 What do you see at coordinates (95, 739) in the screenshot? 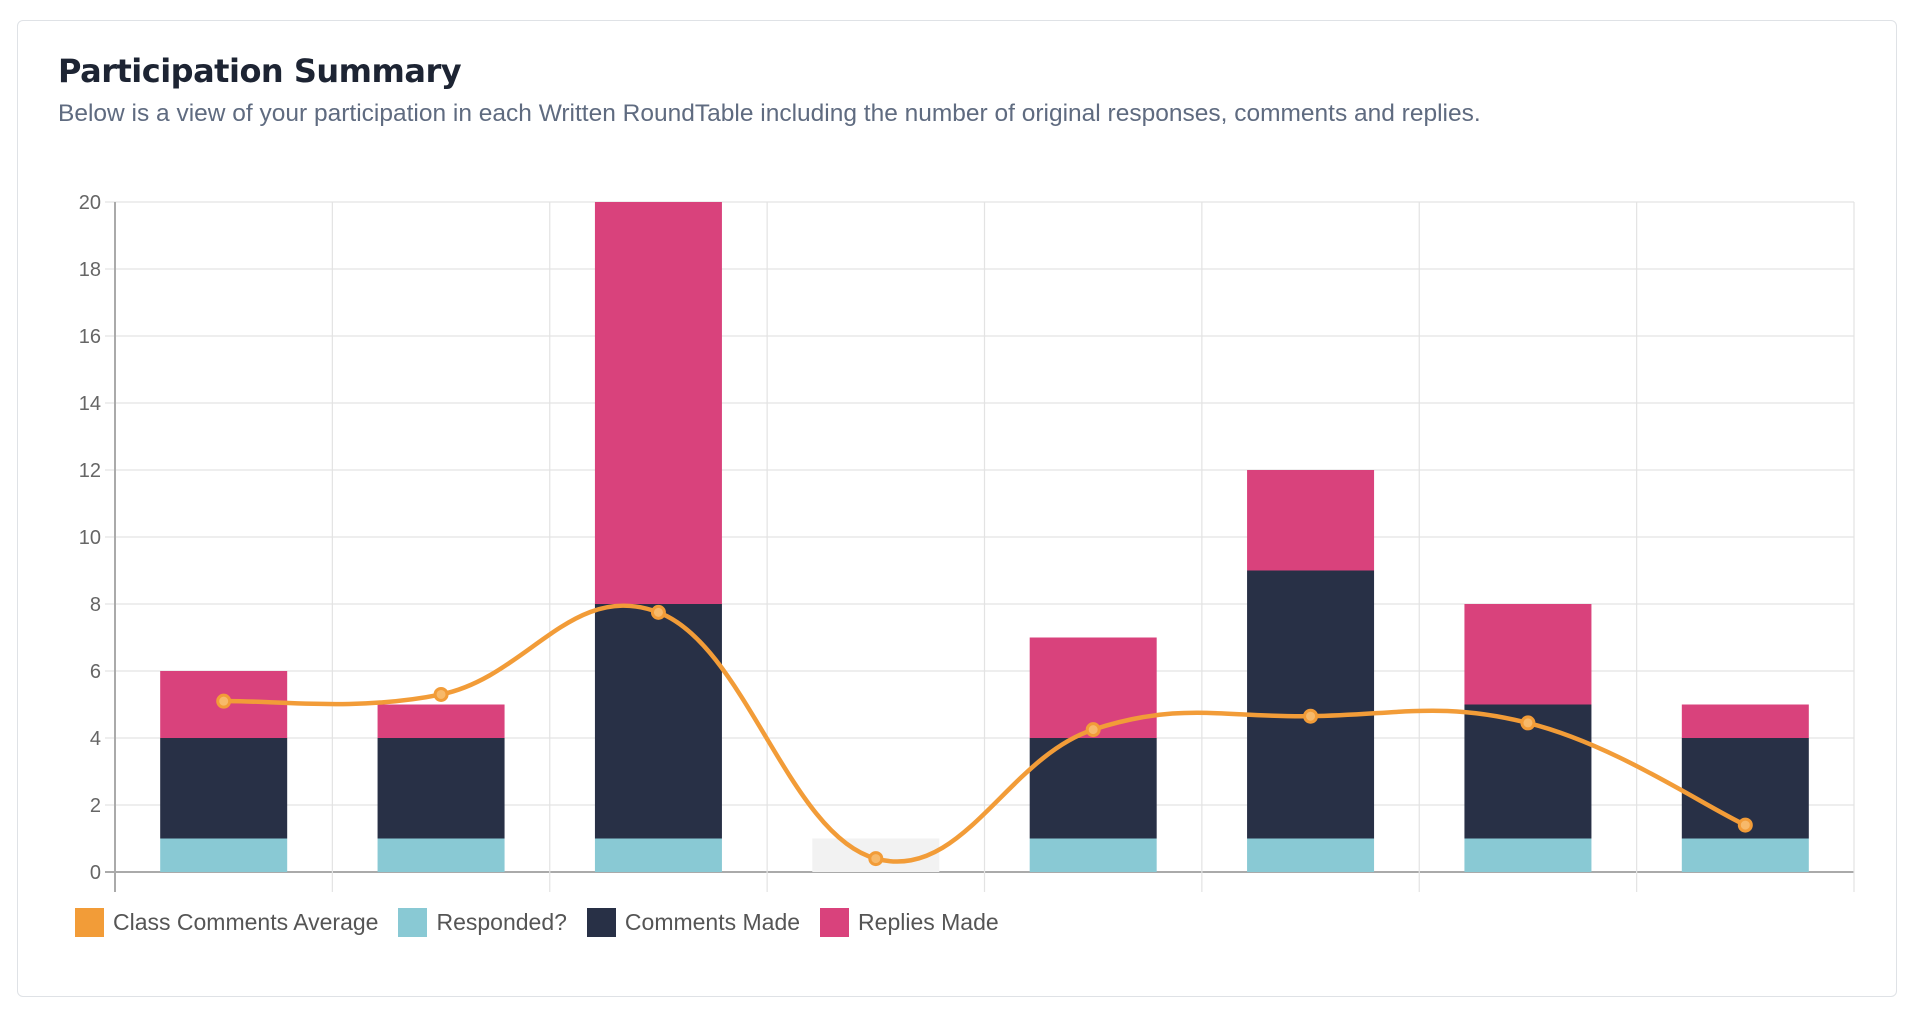
I see `y-tick-label: 4` at bounding box center [95, 739].